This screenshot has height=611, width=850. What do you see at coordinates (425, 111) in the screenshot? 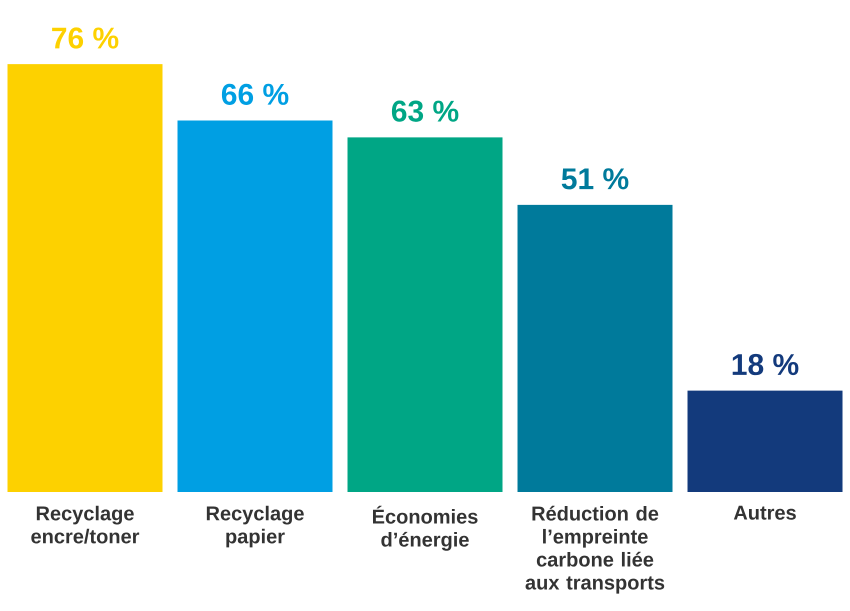
I see `data-label: 63 %` at bounding box center [425, 111].